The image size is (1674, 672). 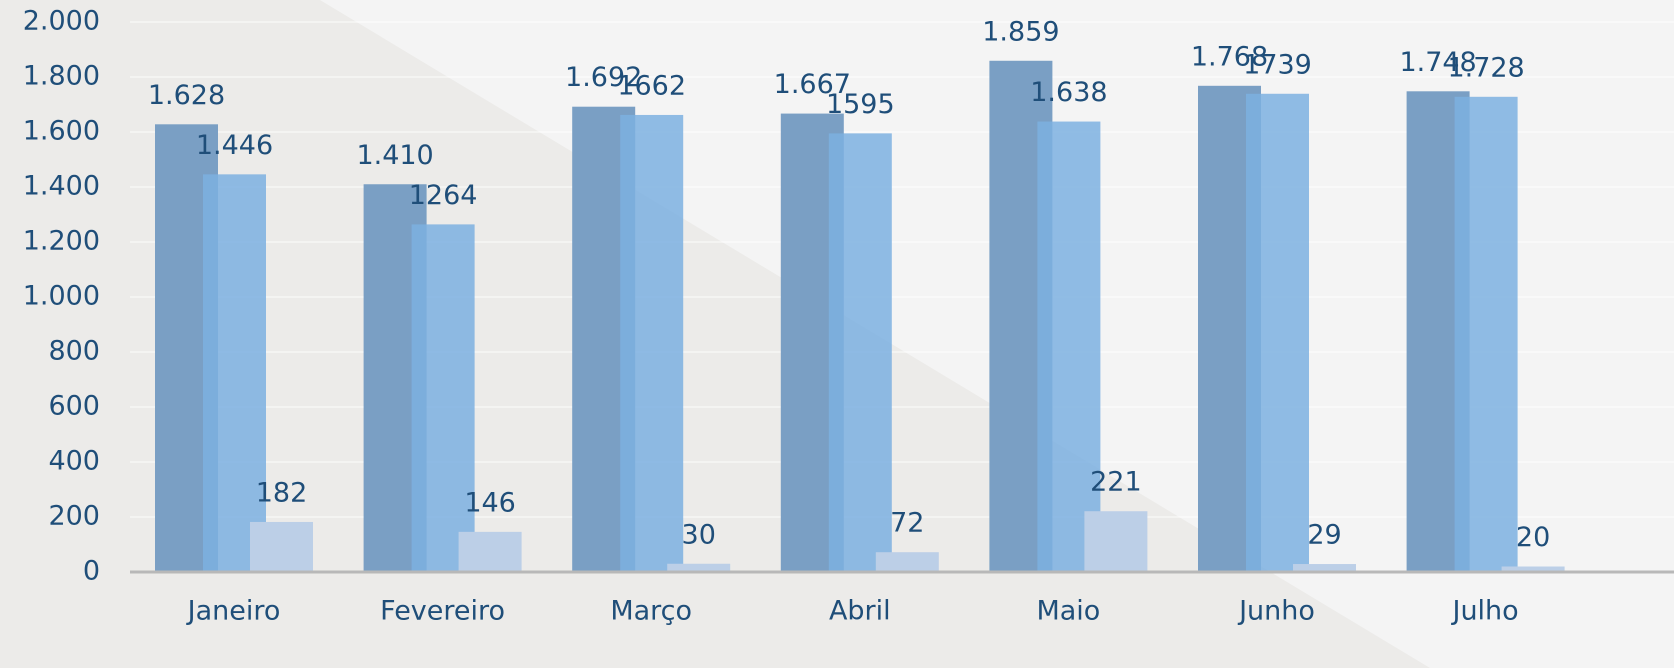 I want to click on y-tick-label: 1.400, so click(x=61, y=186).